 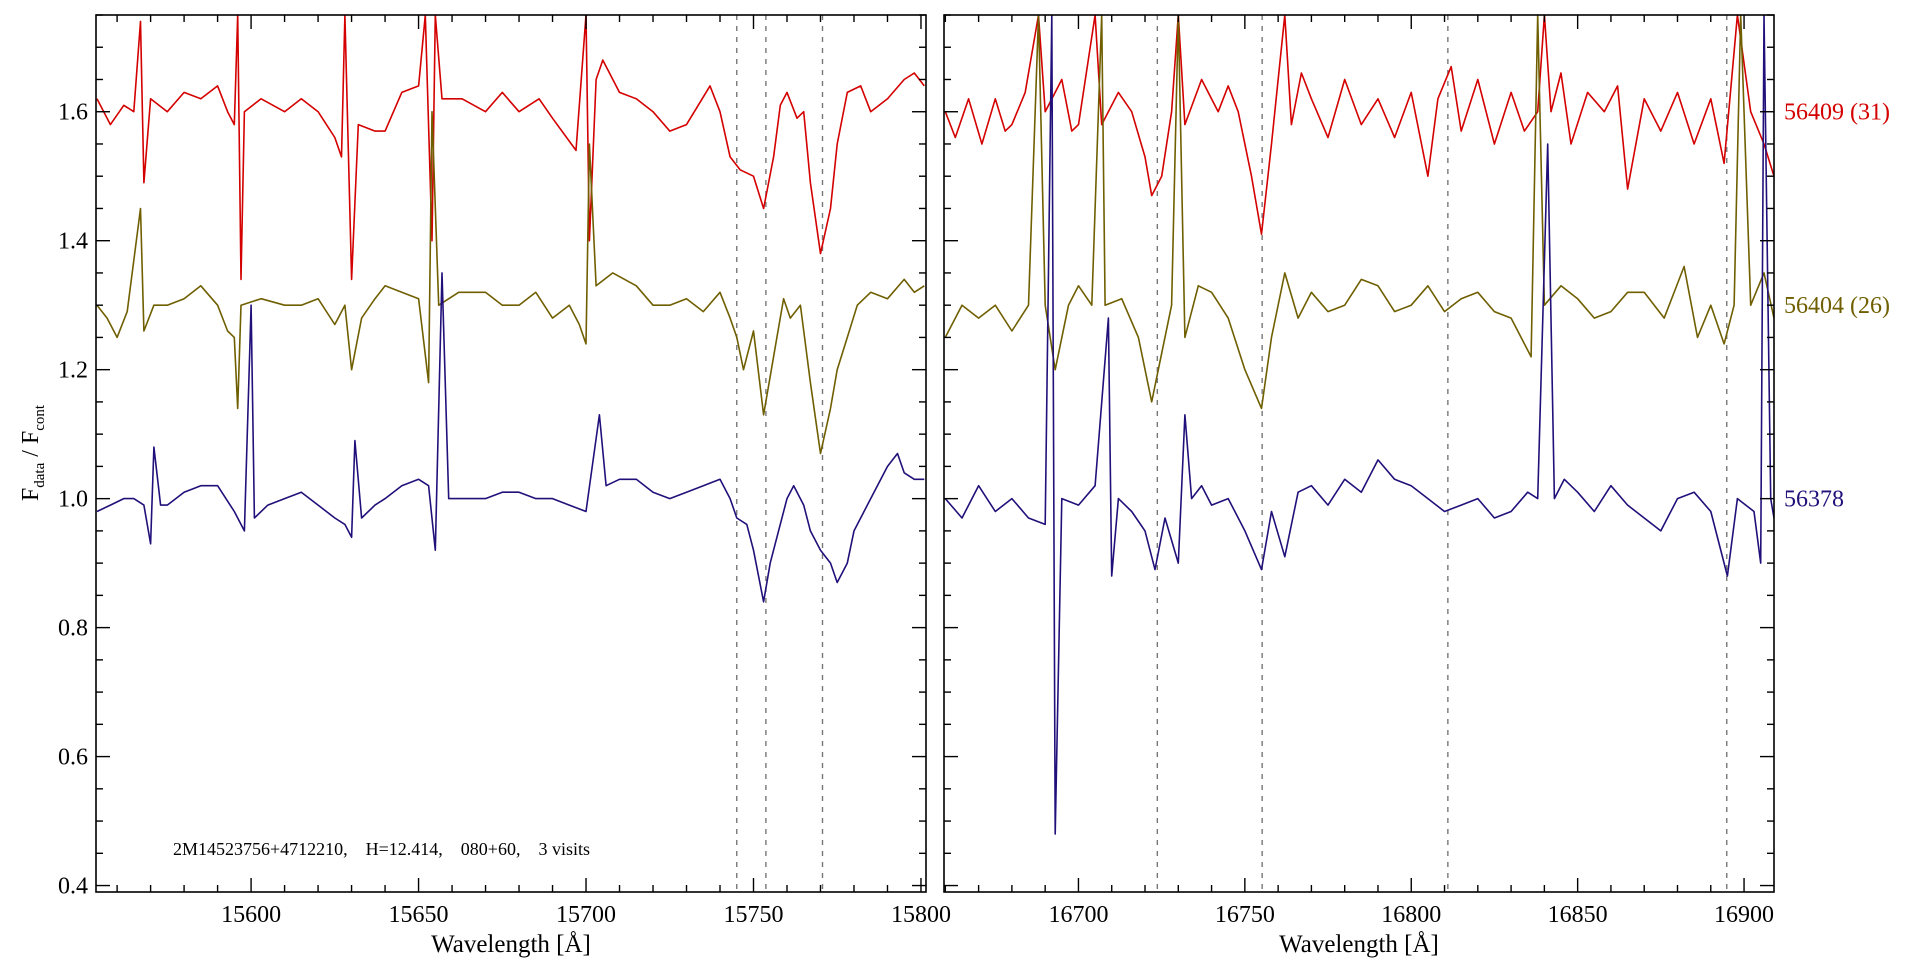 What do you see at coordinates (40, 417) in the screenshot?
I see `y-label-sub-cont: cont` at bounding box center [40, 417].